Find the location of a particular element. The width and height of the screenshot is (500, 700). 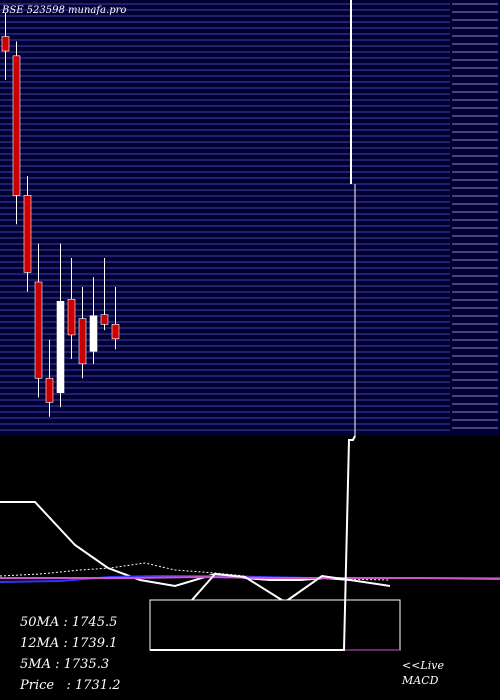

live-link-label: <<Live is located at coordinates (423, 665).